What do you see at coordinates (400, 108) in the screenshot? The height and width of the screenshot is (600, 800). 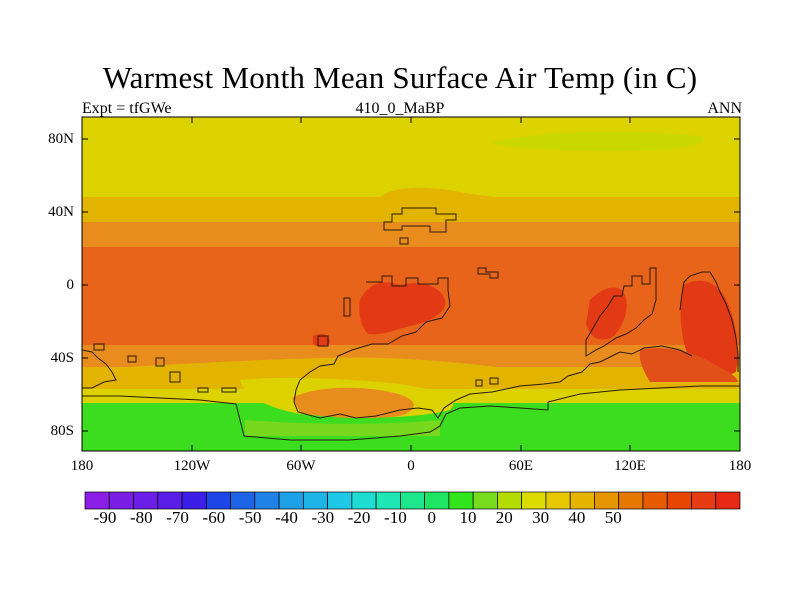 I see `timeslice-label: 410_0_MaBP` at bounding box center [400, 108].